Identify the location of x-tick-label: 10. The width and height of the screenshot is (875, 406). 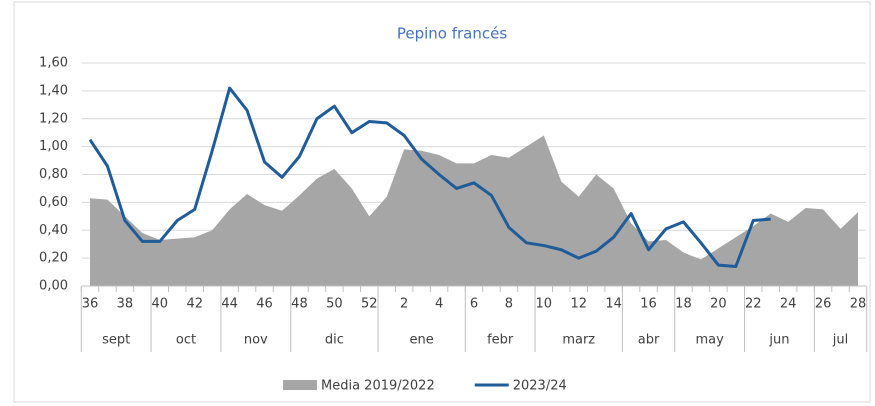
(544, 304).